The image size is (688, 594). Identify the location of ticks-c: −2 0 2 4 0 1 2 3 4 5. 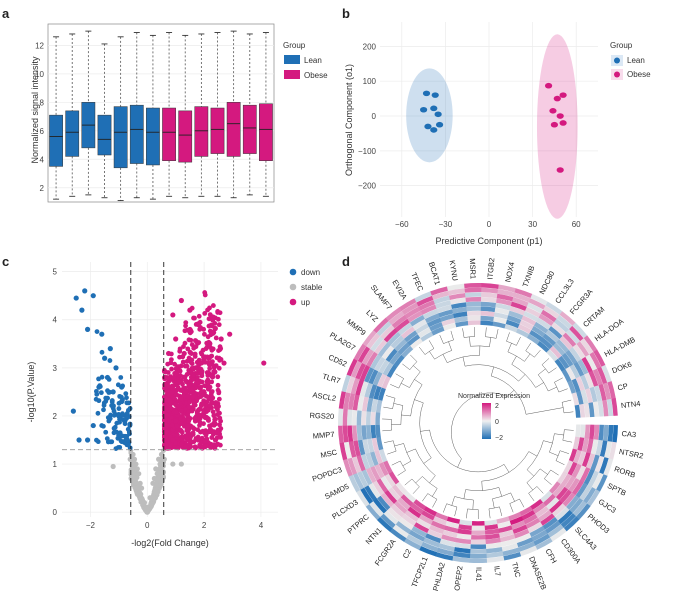
(158, 399).